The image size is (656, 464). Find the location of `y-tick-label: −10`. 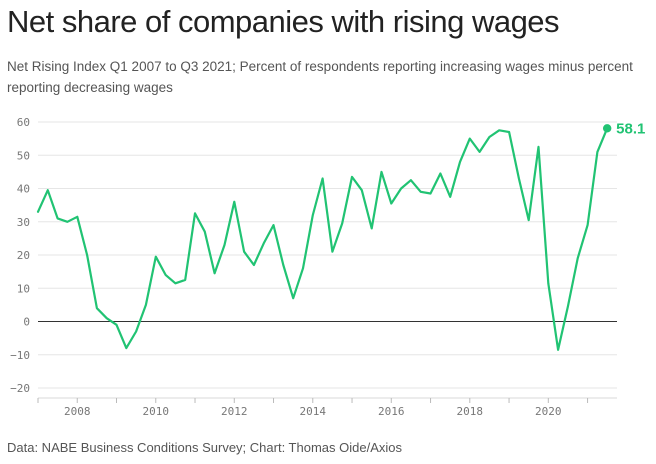

y-tick-label: −10 is located at coordinates (20, 355).